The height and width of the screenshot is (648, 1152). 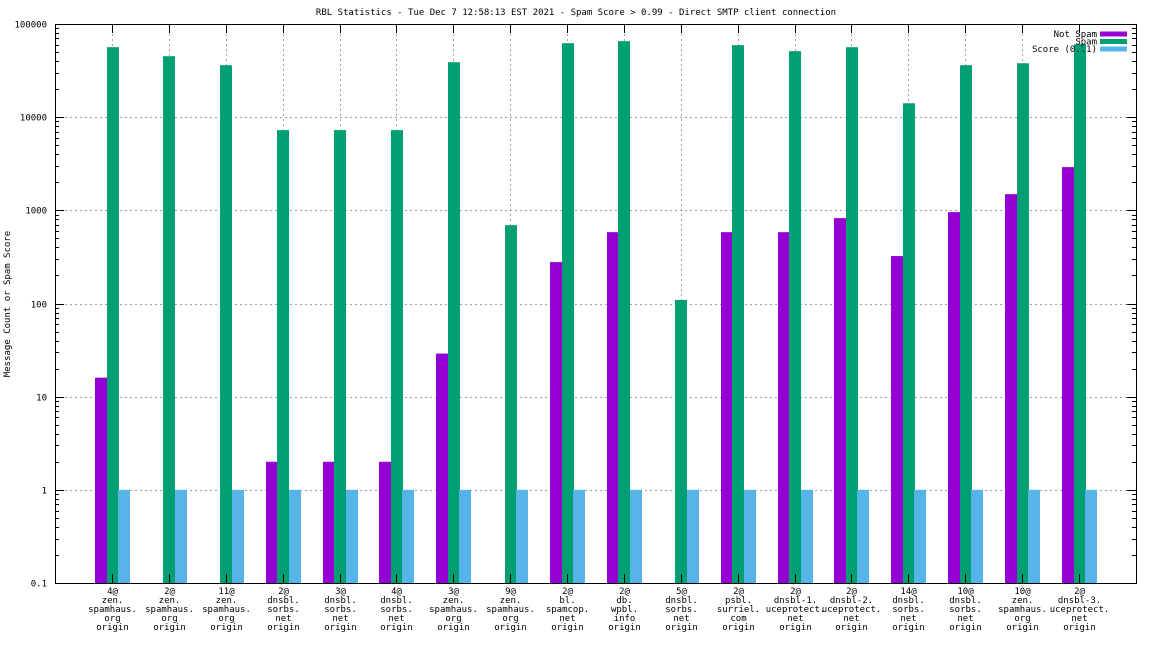 I want to click on x-tick-label: 2@ psbl. surriel. com origin, so click(x=738, y=610).